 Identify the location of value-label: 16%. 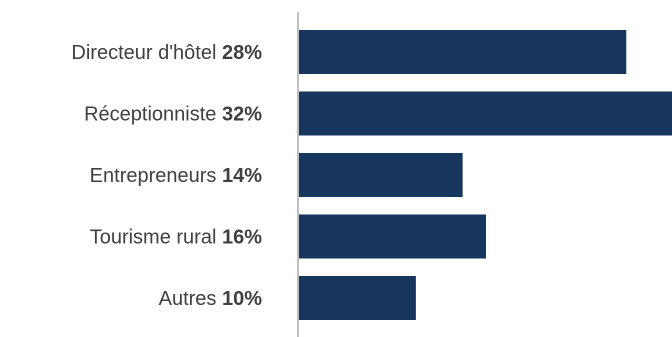
(242, 238).